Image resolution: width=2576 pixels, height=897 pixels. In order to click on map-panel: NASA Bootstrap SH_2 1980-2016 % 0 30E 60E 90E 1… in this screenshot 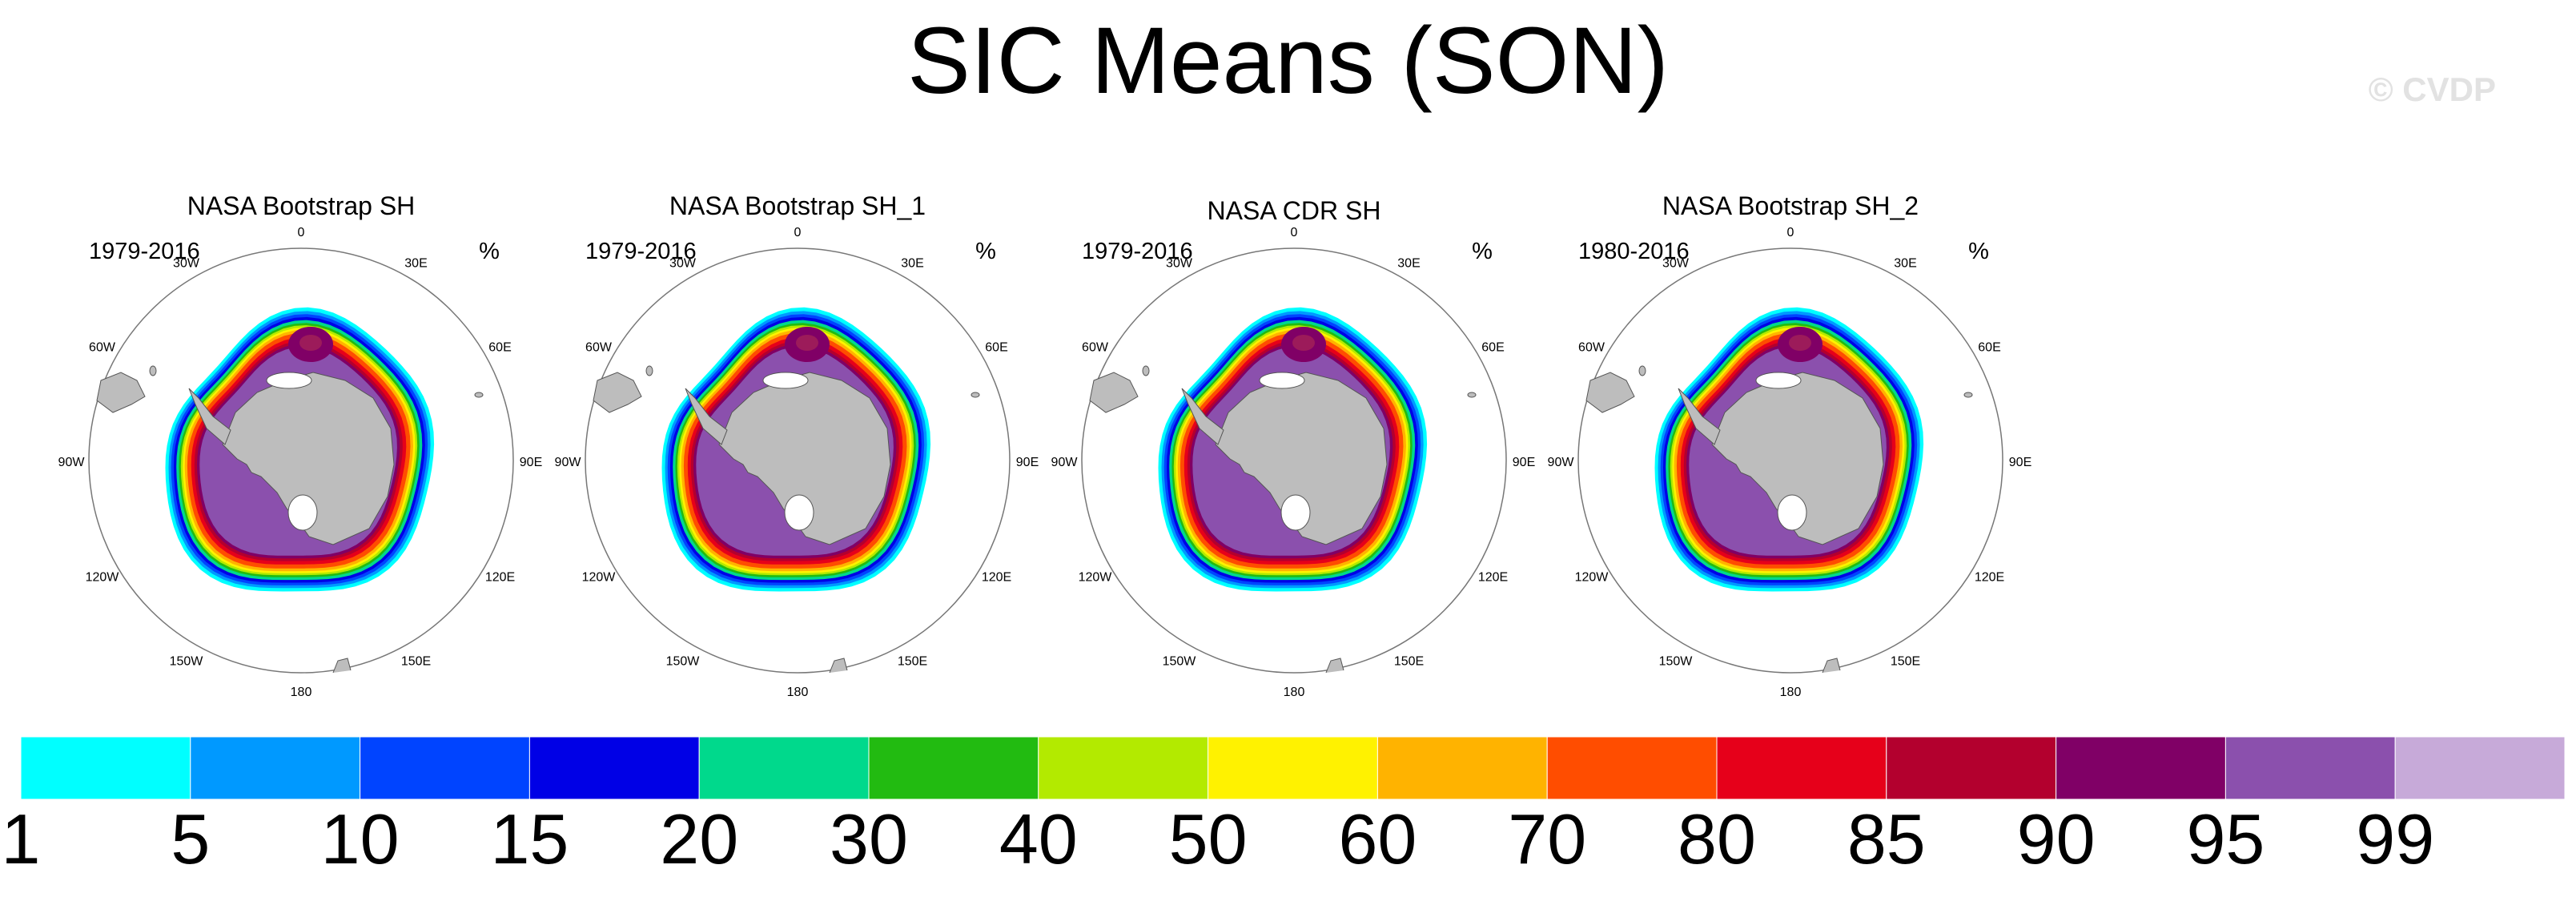, I will do `click(1790, 445)`.